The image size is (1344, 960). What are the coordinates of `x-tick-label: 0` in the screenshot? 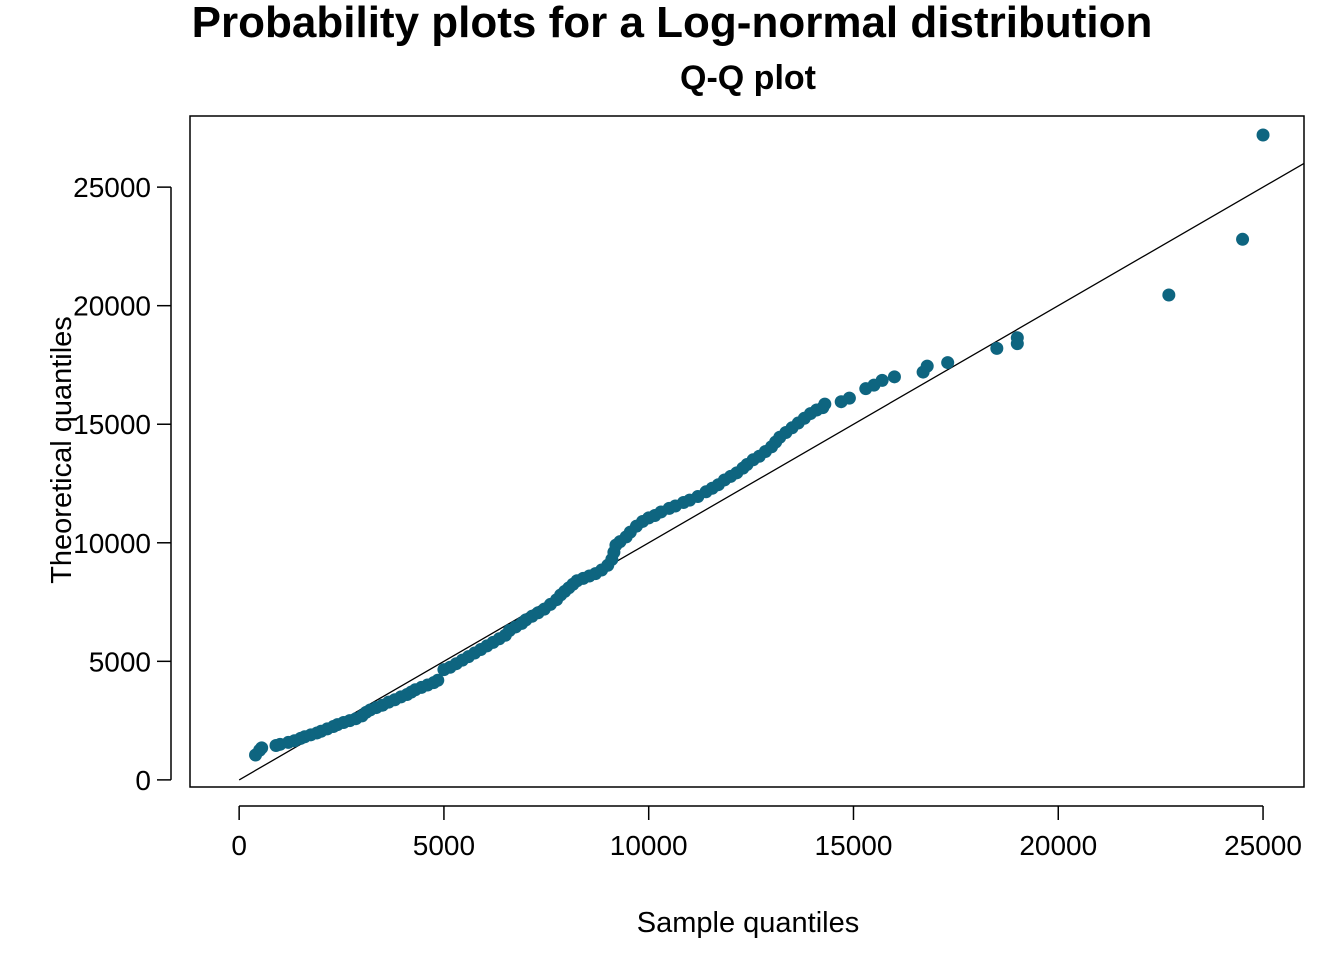 It's located at (239, 845).